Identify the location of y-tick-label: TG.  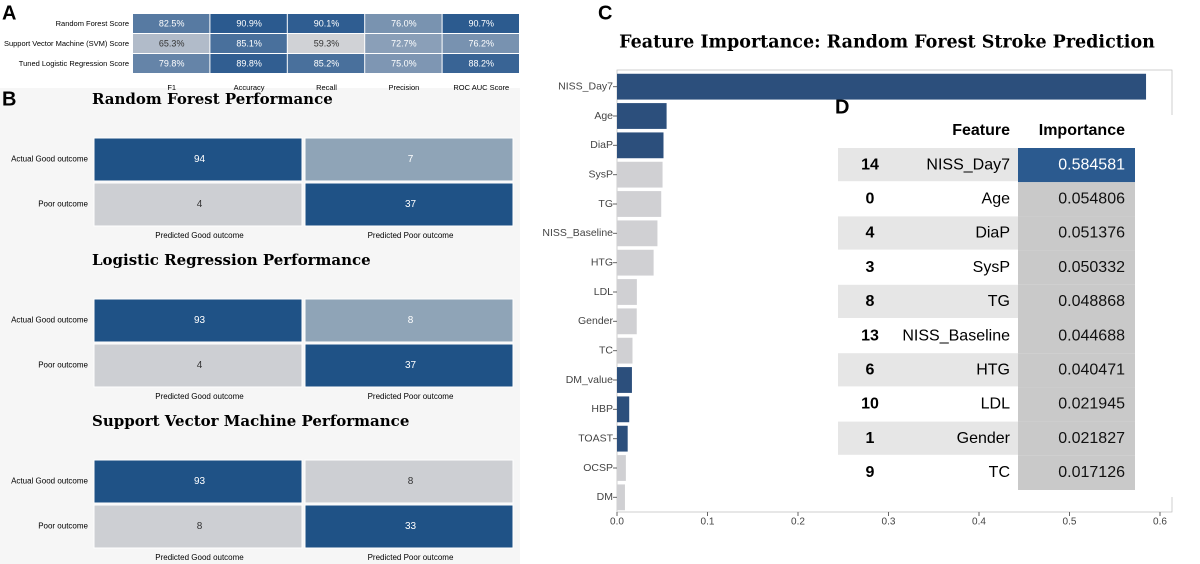
(605, 204).